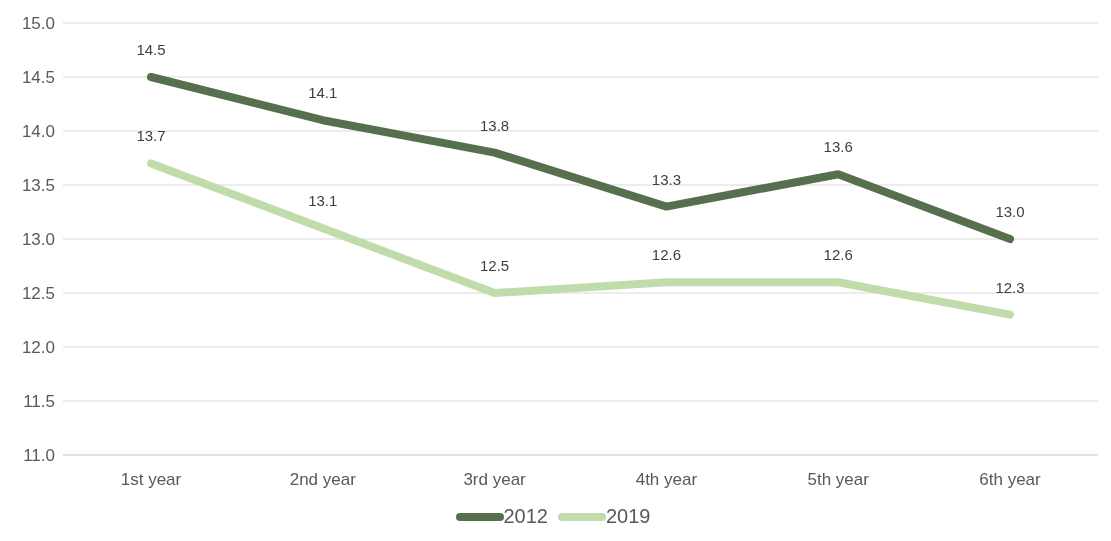 The height and width of the screenshot is (541, 1111). Describe the element at coordinates (838, 480) in the screenshot. I see `x-tick-label: 5th year` at that location.